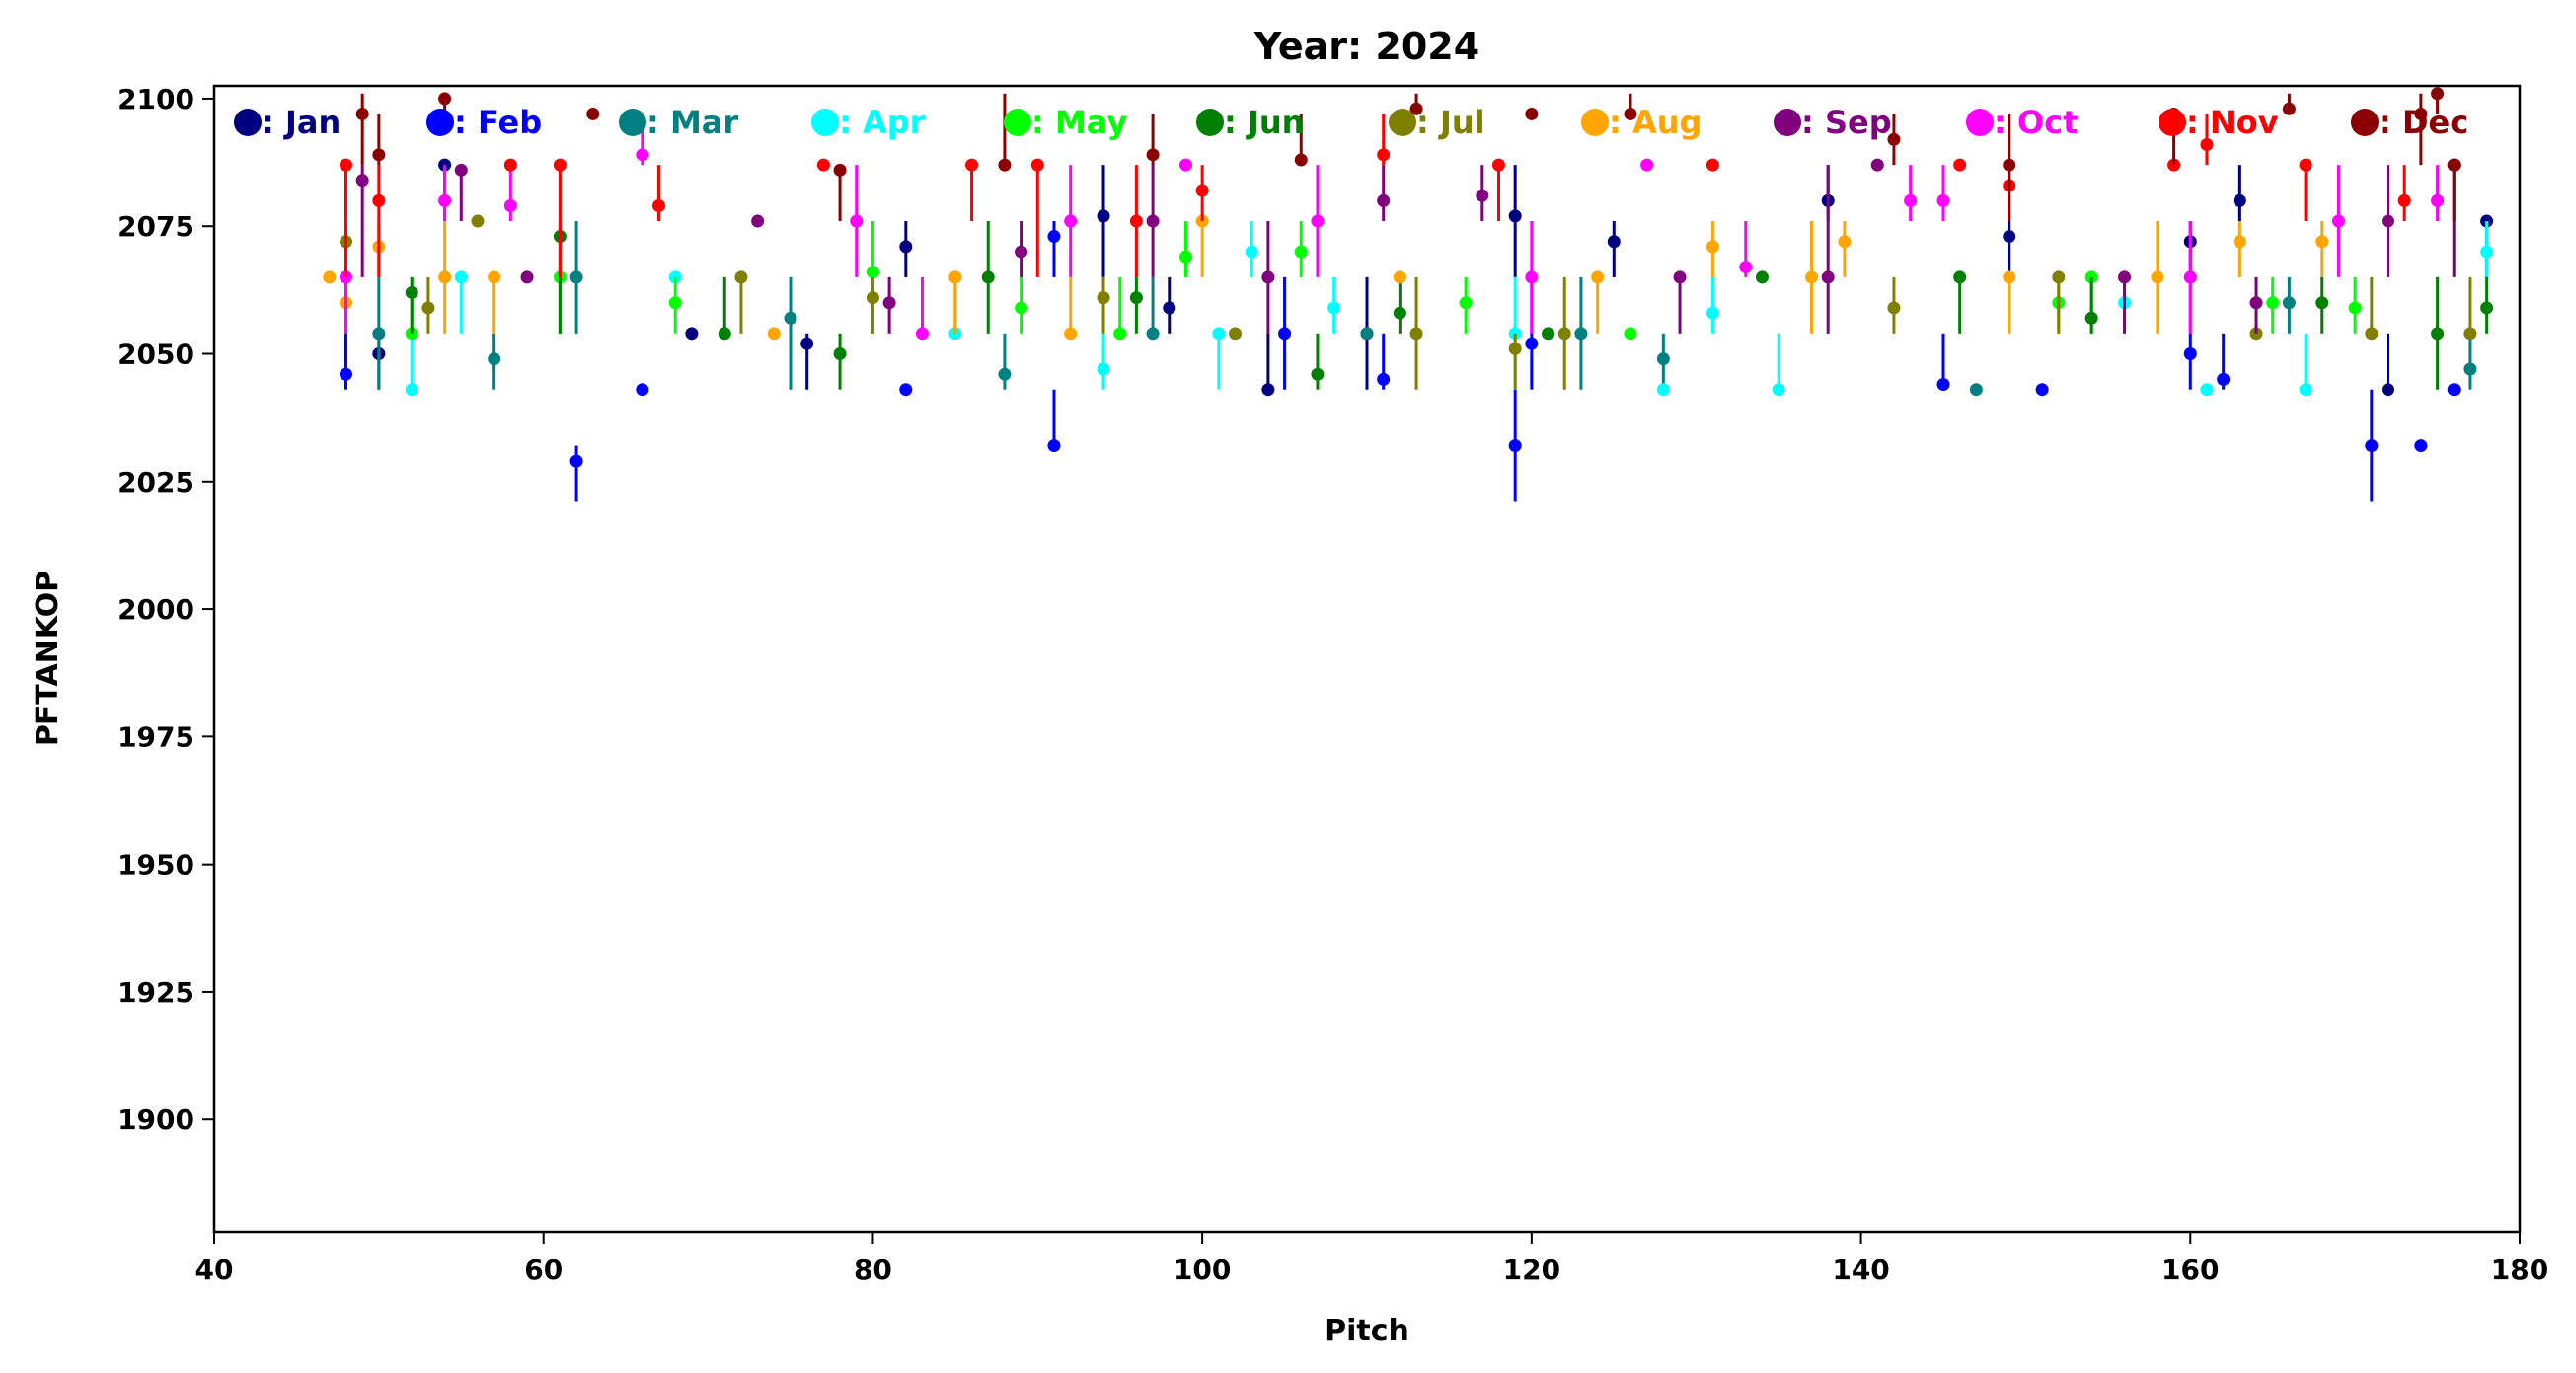 This screenshot has height=1373, width=2576. Describe the element at coordinates (2423, 122) in the screenshot. I see `legend-label: : Dec` at that location.